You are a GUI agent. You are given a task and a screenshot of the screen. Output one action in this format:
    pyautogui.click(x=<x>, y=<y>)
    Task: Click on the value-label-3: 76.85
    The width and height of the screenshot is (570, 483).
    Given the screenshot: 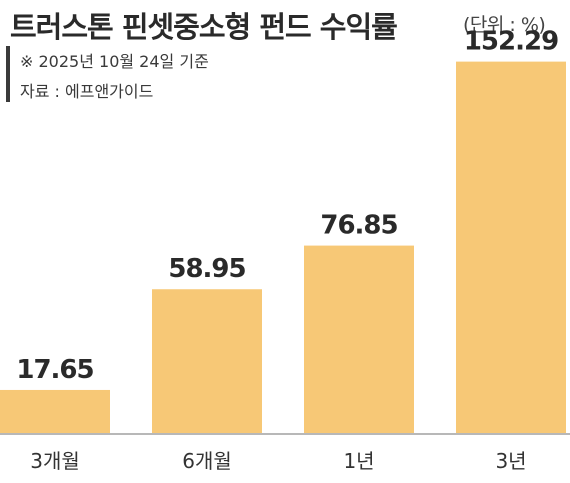 What is the action you would take?
    pyautogui.click(x=358, y=226)
    